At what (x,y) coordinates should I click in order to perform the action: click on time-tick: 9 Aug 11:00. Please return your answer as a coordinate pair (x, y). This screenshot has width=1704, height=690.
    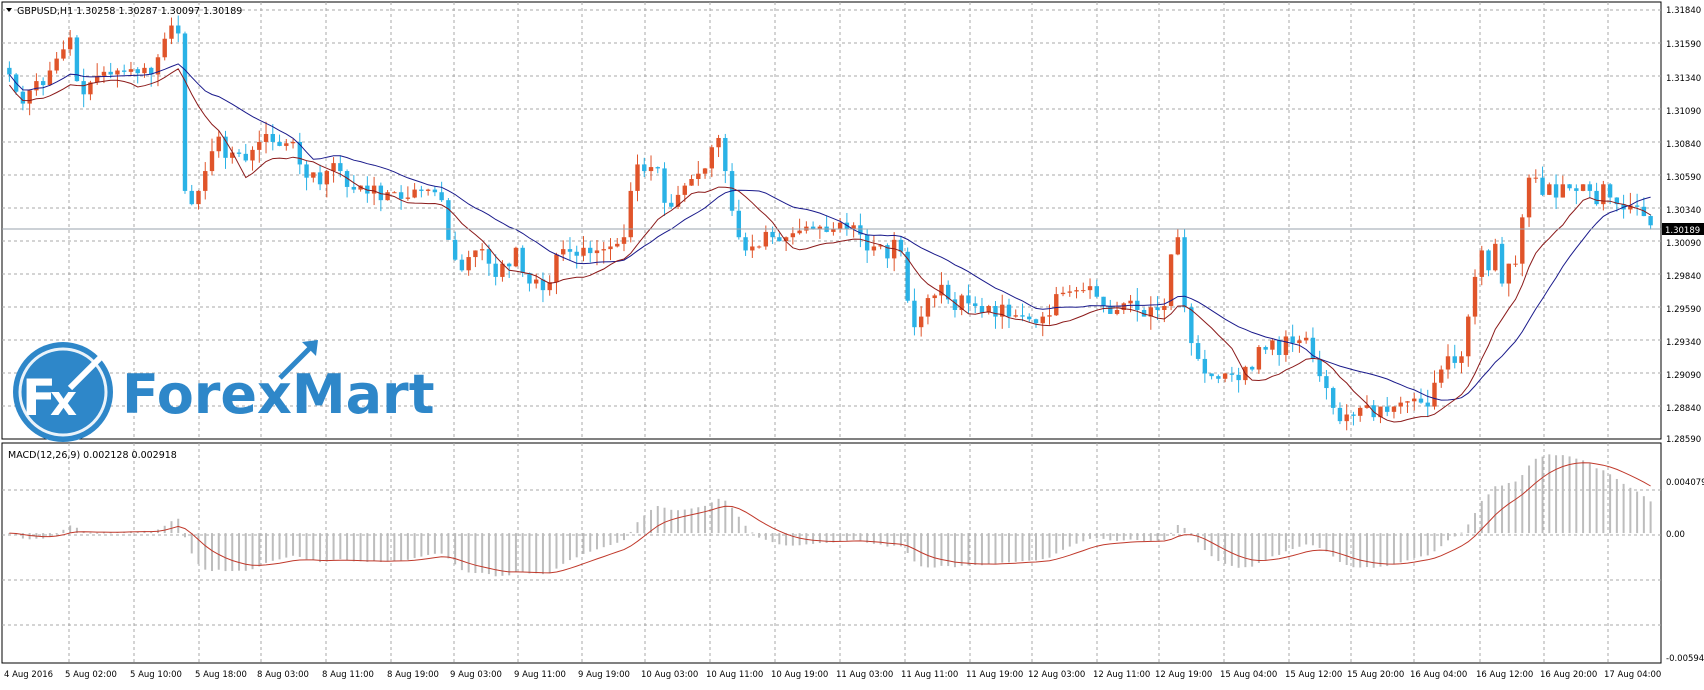
    Looking at the image, I should click on (540, 675).